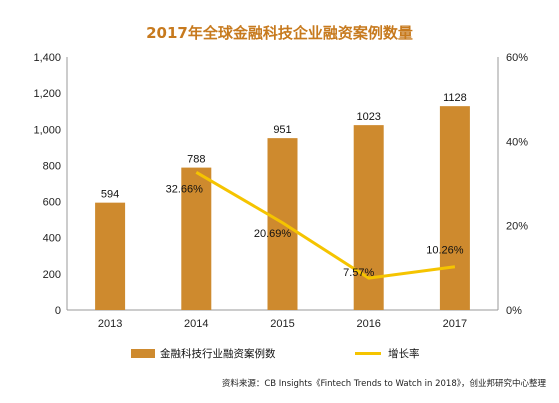 The width and height of the screenshot is (559, 403). What do you see at coordinates (52, 203) in the screenshot?
I see `y-left-tick-label: 600` at bounding box center [52, 203].